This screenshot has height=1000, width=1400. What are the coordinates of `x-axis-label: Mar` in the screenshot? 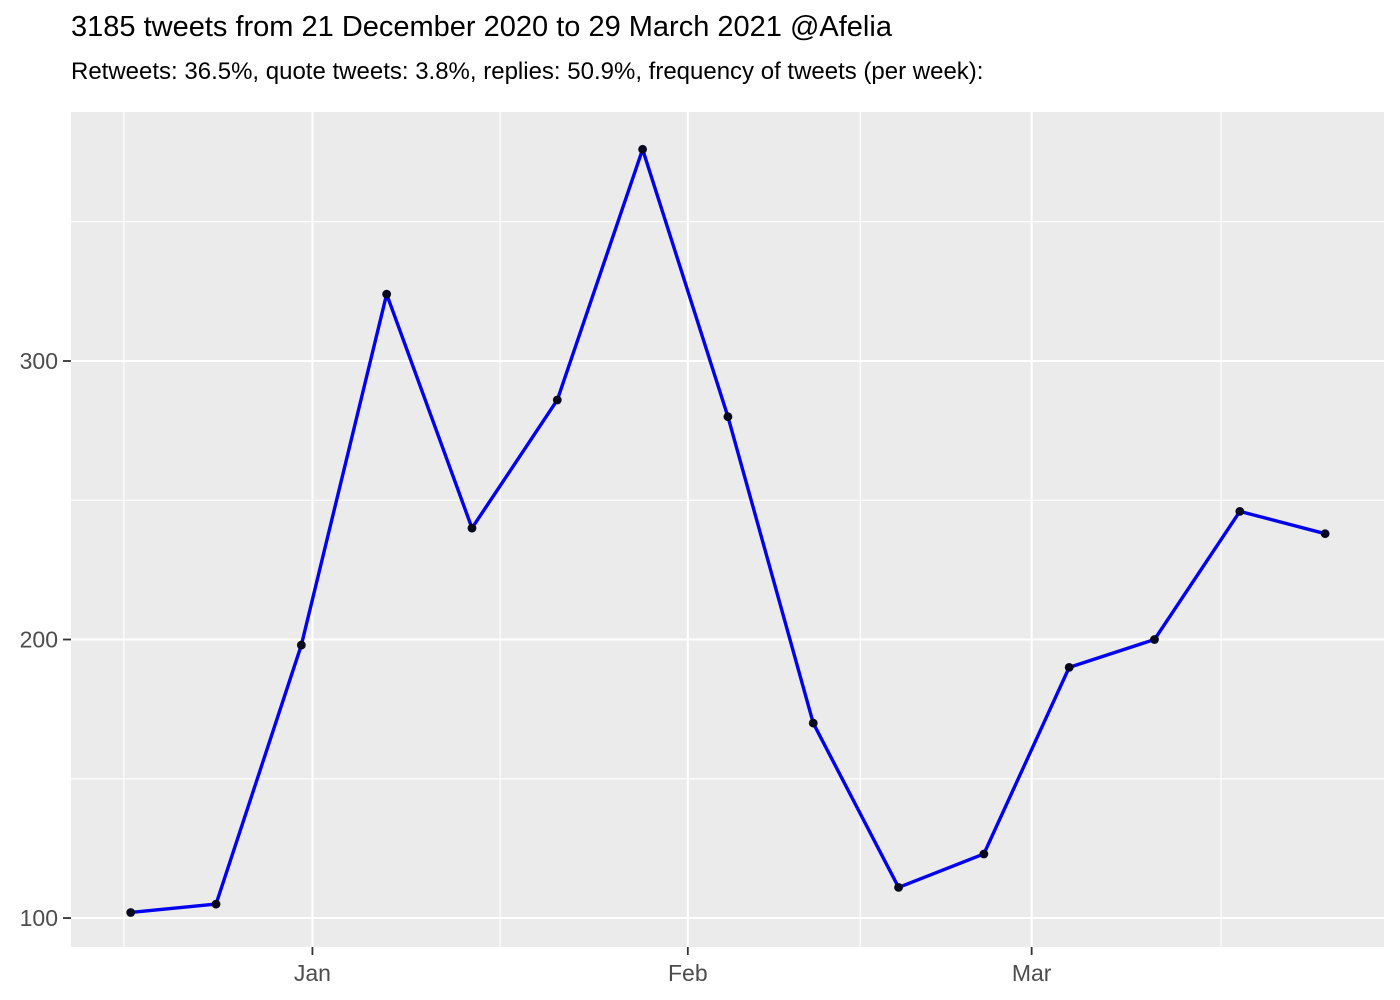 It's located at (1032, 973).